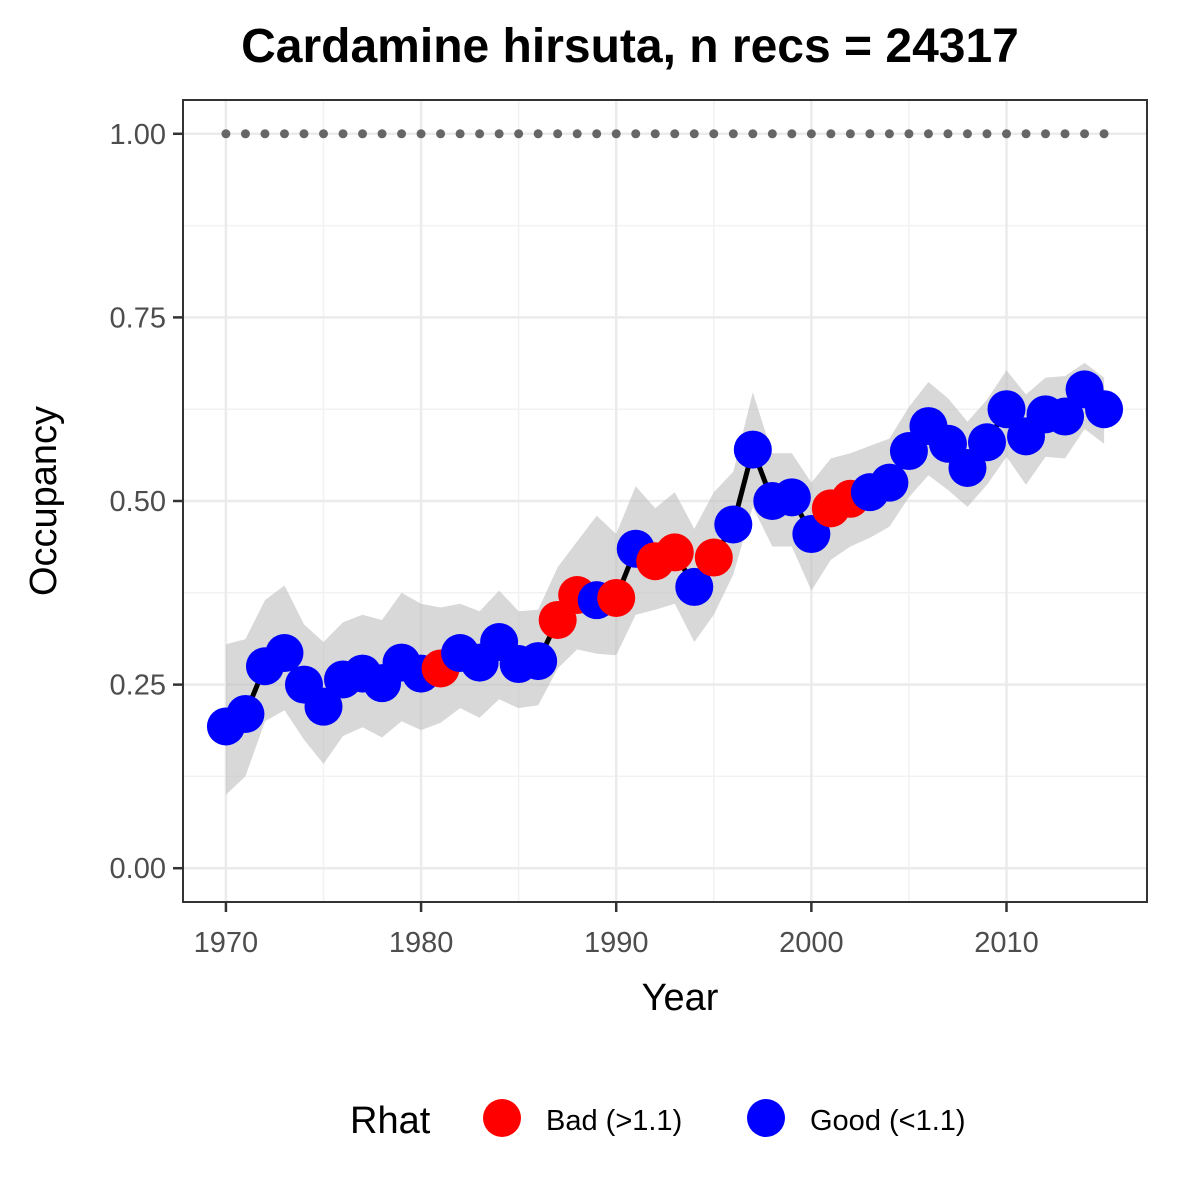 The height and width of the screenshot is (1200, 1200). What do you see at coordinates (421, 943) in the screenshot?
I see `x-tick-label: 1980` at bounding box center [421, 943].